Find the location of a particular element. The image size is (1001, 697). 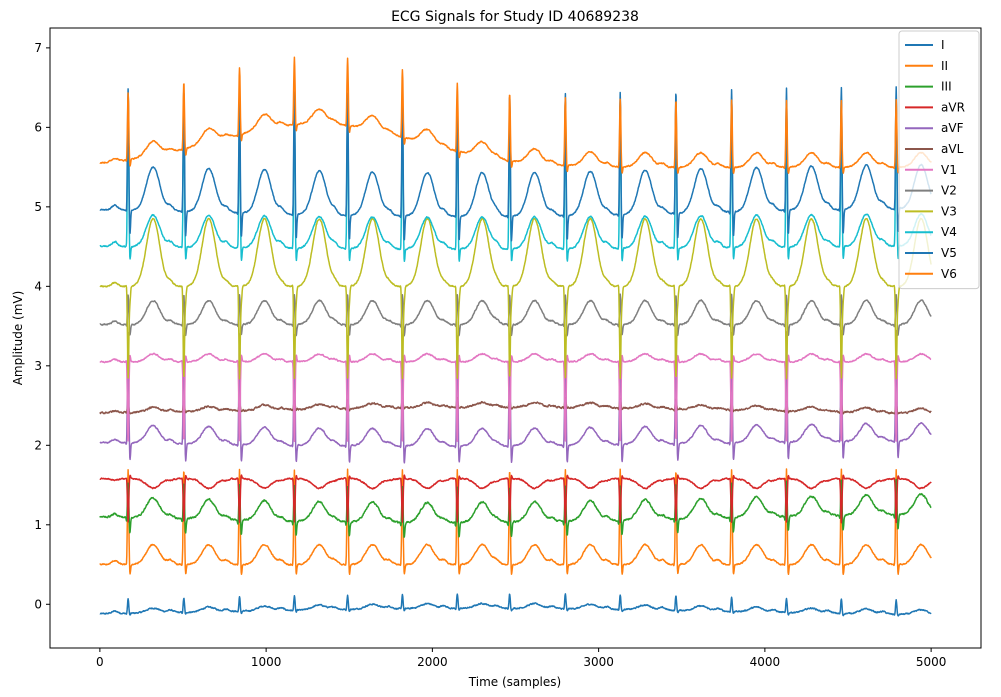

legend-label-V2: V2 is located at coordinates (949, 191).